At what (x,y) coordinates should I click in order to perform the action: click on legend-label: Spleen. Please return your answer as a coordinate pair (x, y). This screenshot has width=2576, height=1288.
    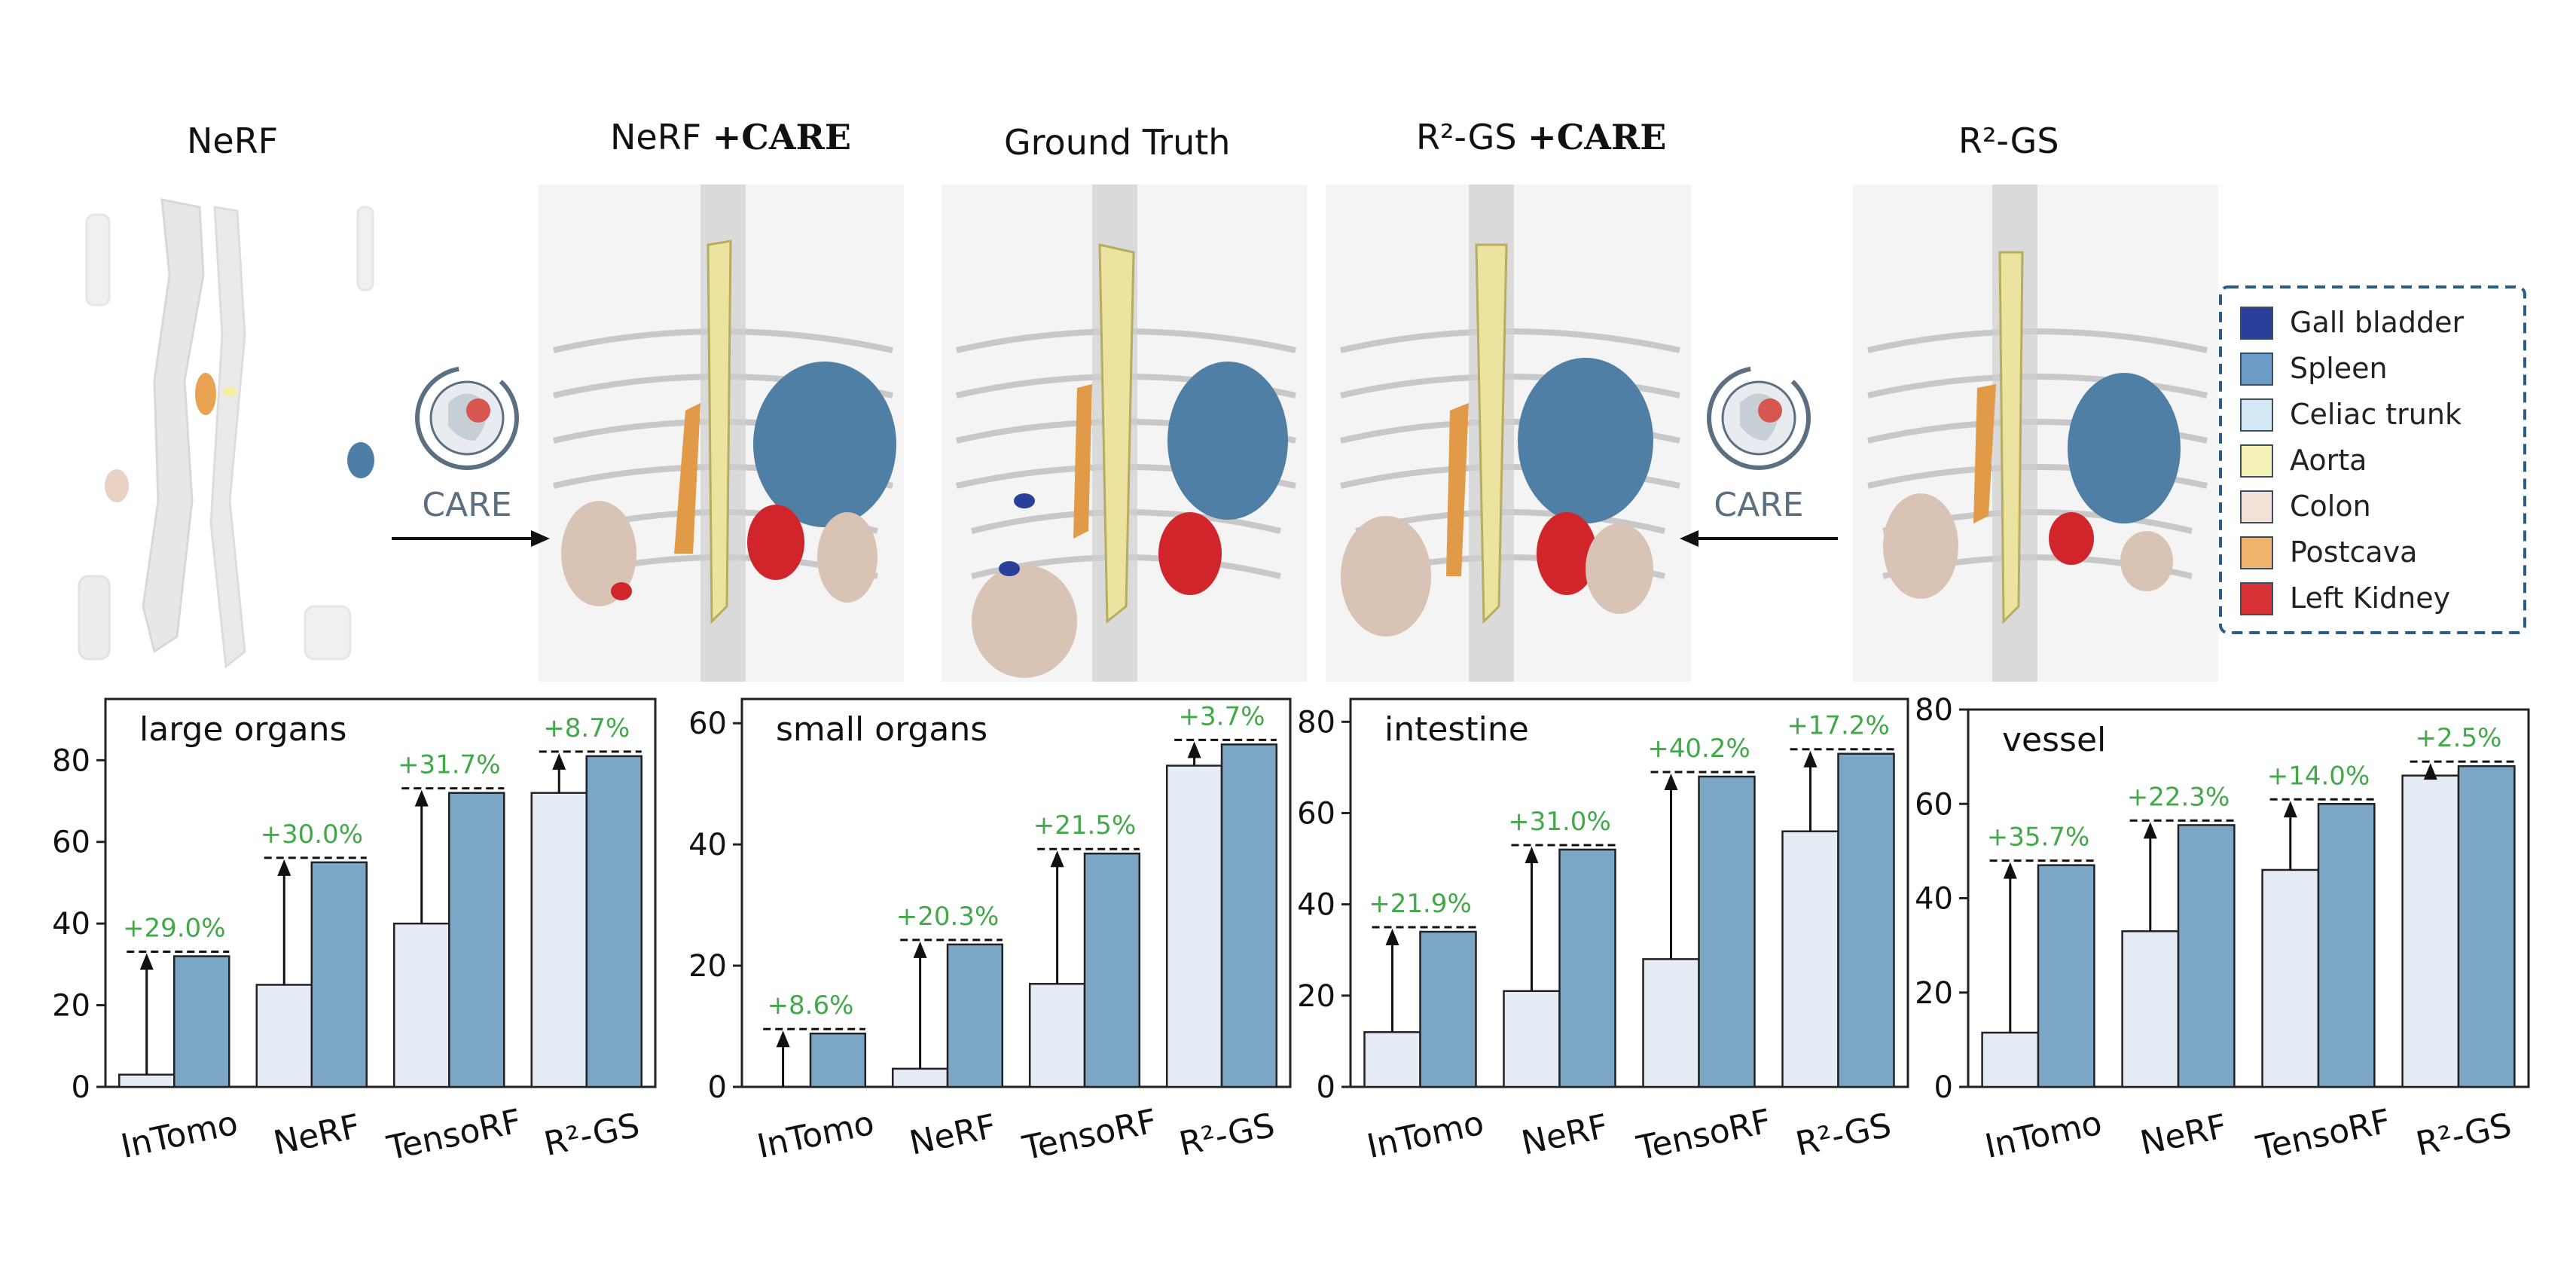
    Looking at the image, I should click on (2339, 369).